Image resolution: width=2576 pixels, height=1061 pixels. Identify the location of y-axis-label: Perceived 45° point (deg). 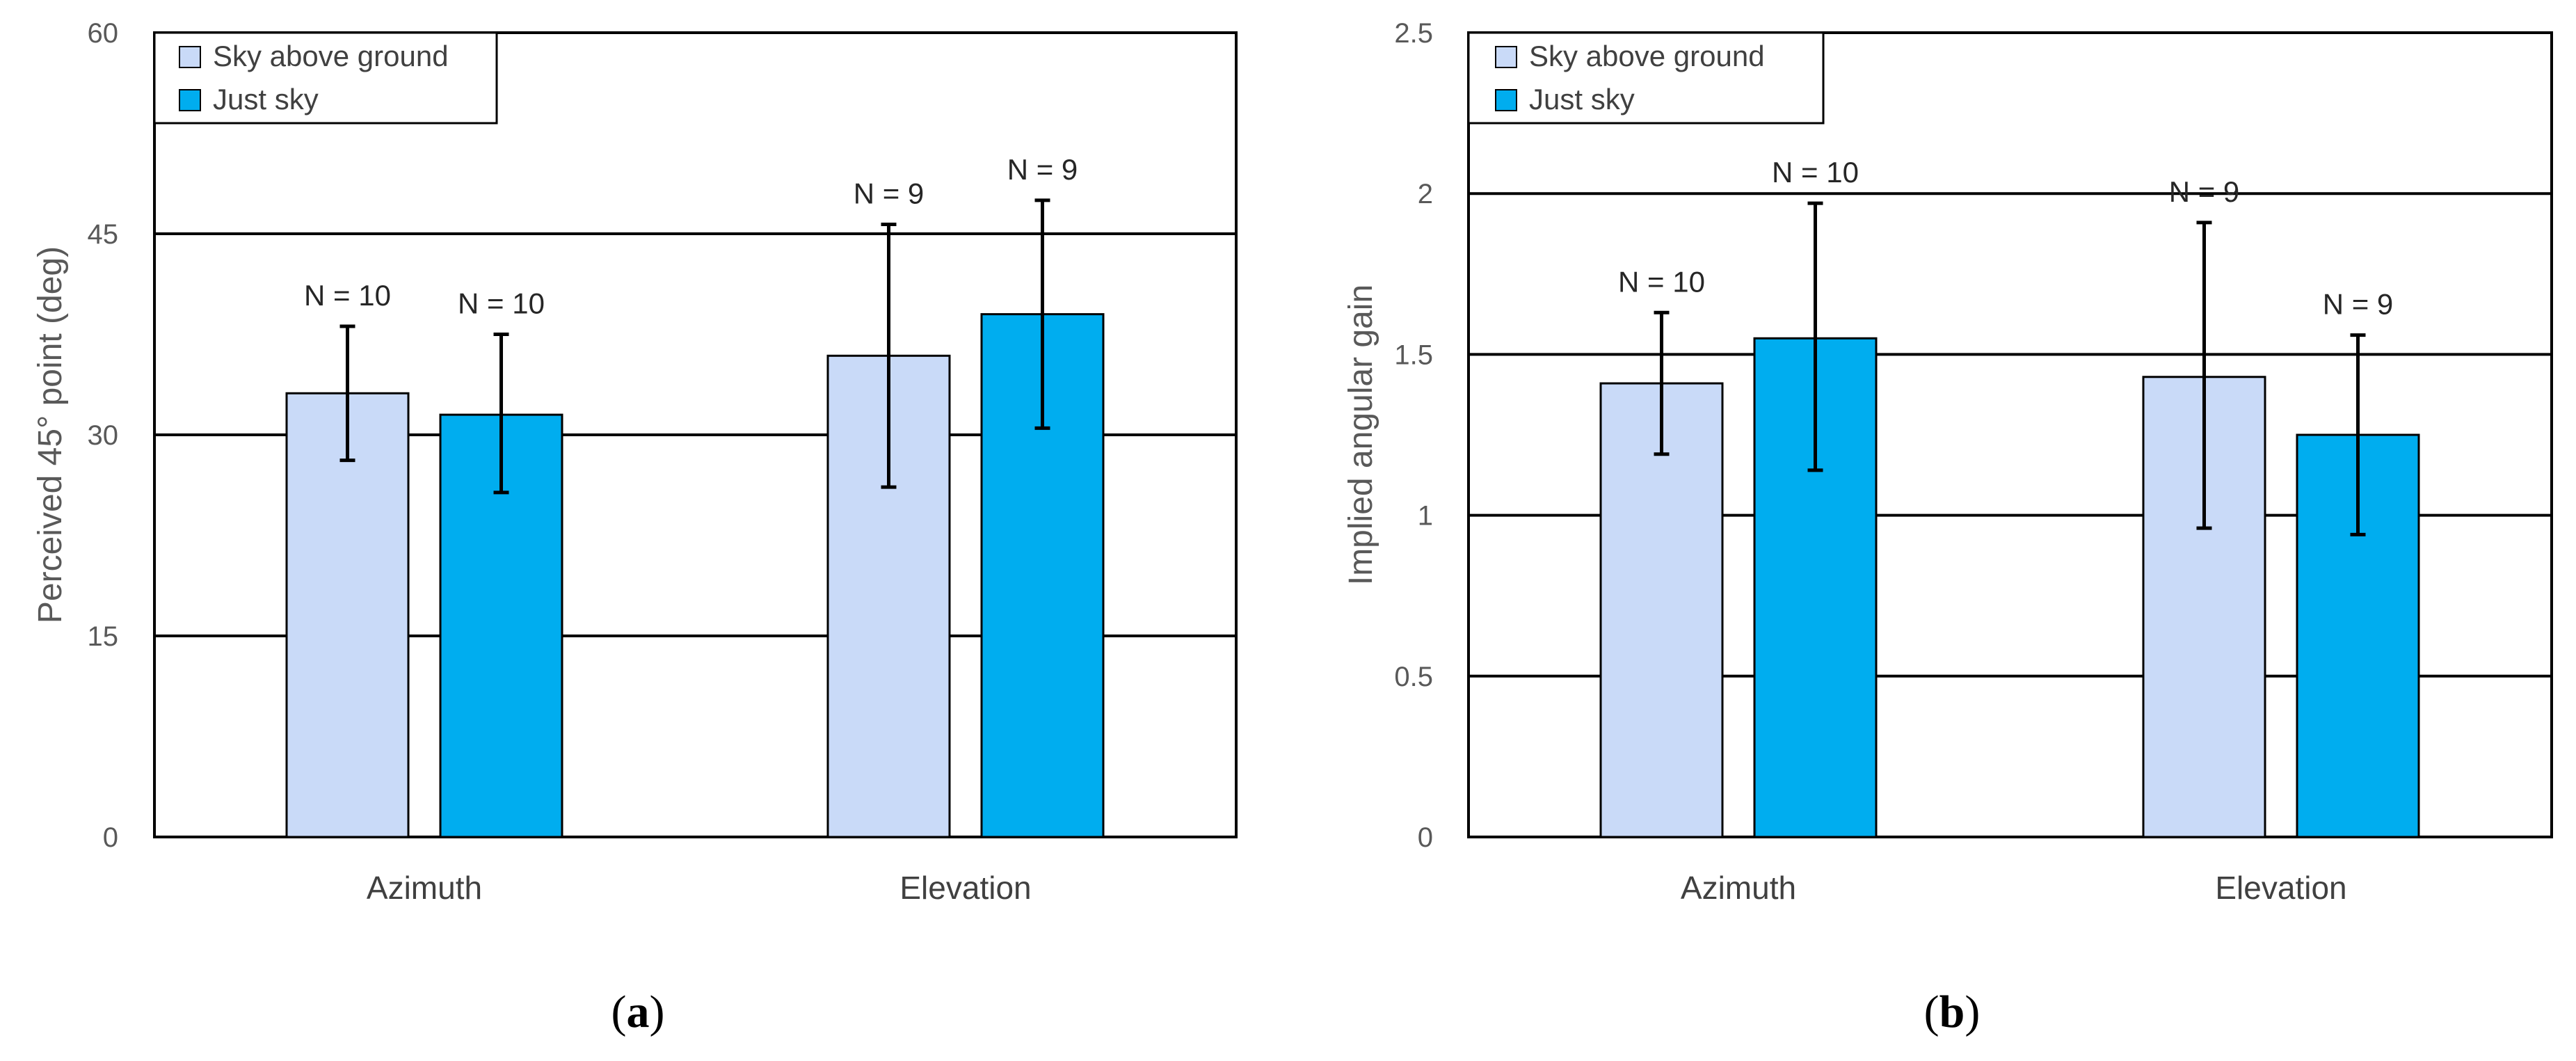
(50, 434).